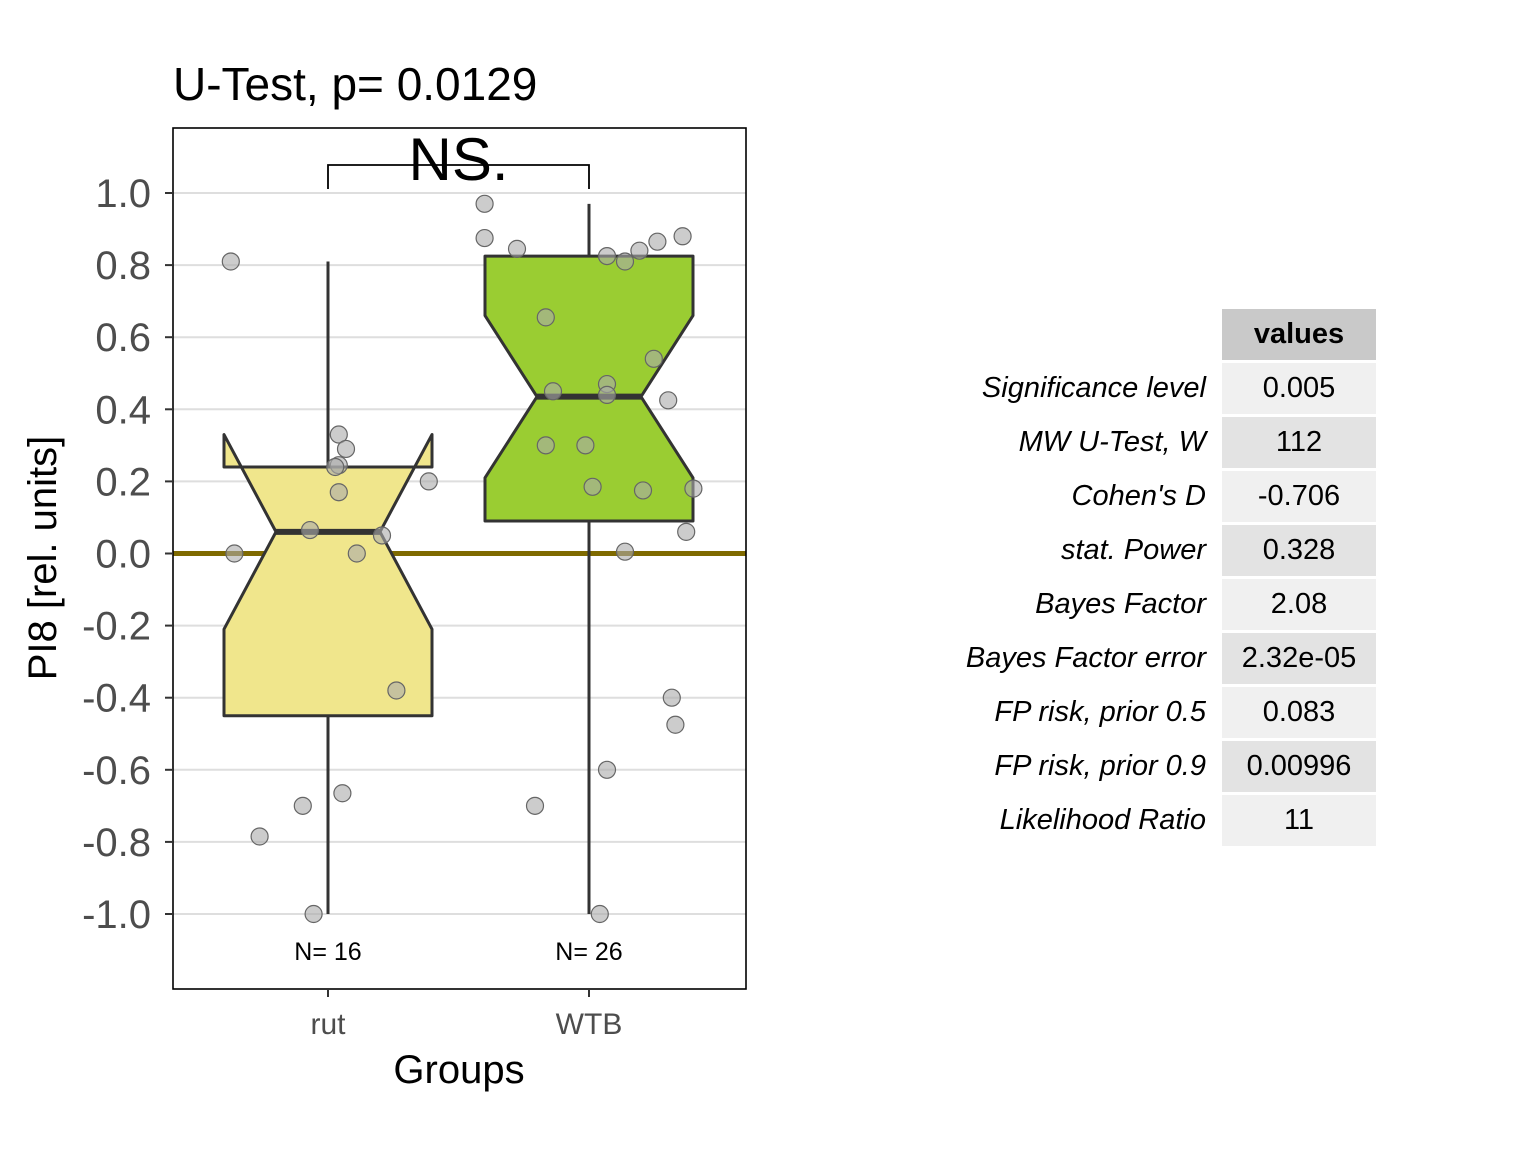 The width and height of the screenshot is (1536, 1152). Describe the element at coordinates (1120, 604) in the screenshot. I see `stats-row-label: Bayes Factor` at that location.